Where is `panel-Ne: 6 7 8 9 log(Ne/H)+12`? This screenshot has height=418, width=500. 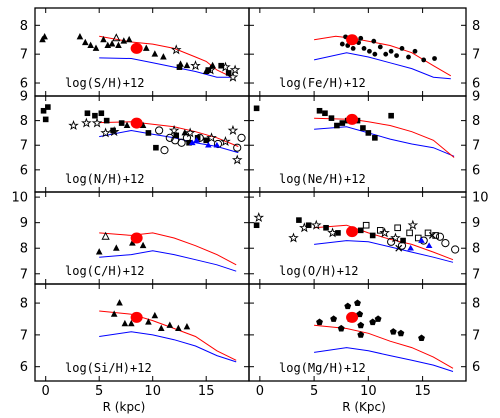 panel-Ne: 6 7 8 9 log(Ne/H)+12 is located at coordinates (364, 141).